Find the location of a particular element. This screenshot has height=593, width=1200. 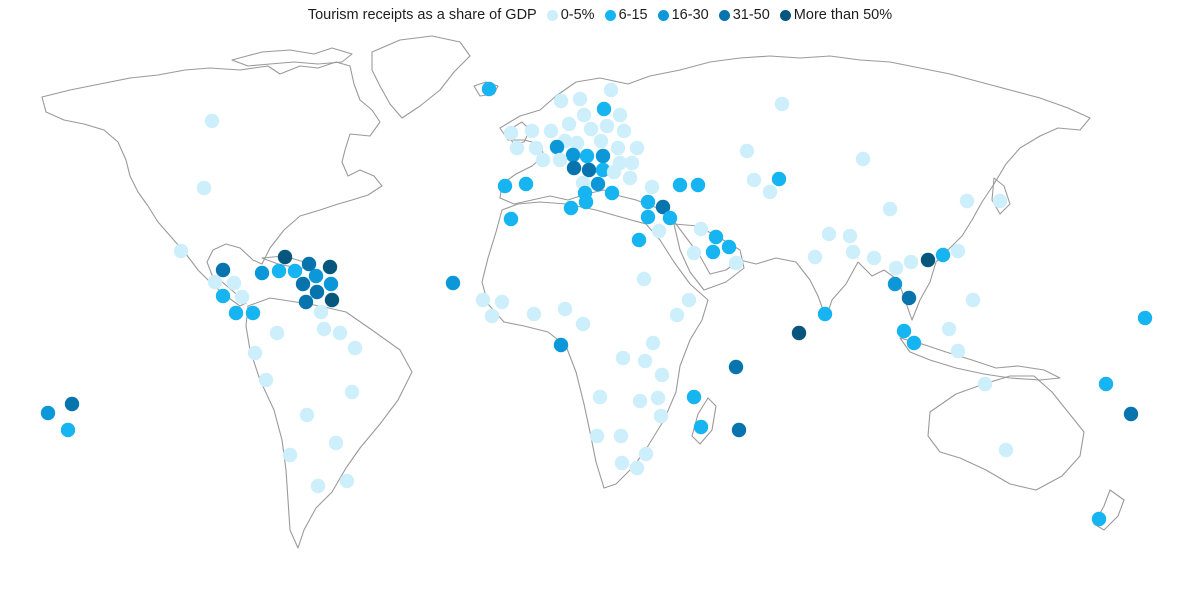

legend-label-31-50: 31-50 is located at coordinates (751, 15).